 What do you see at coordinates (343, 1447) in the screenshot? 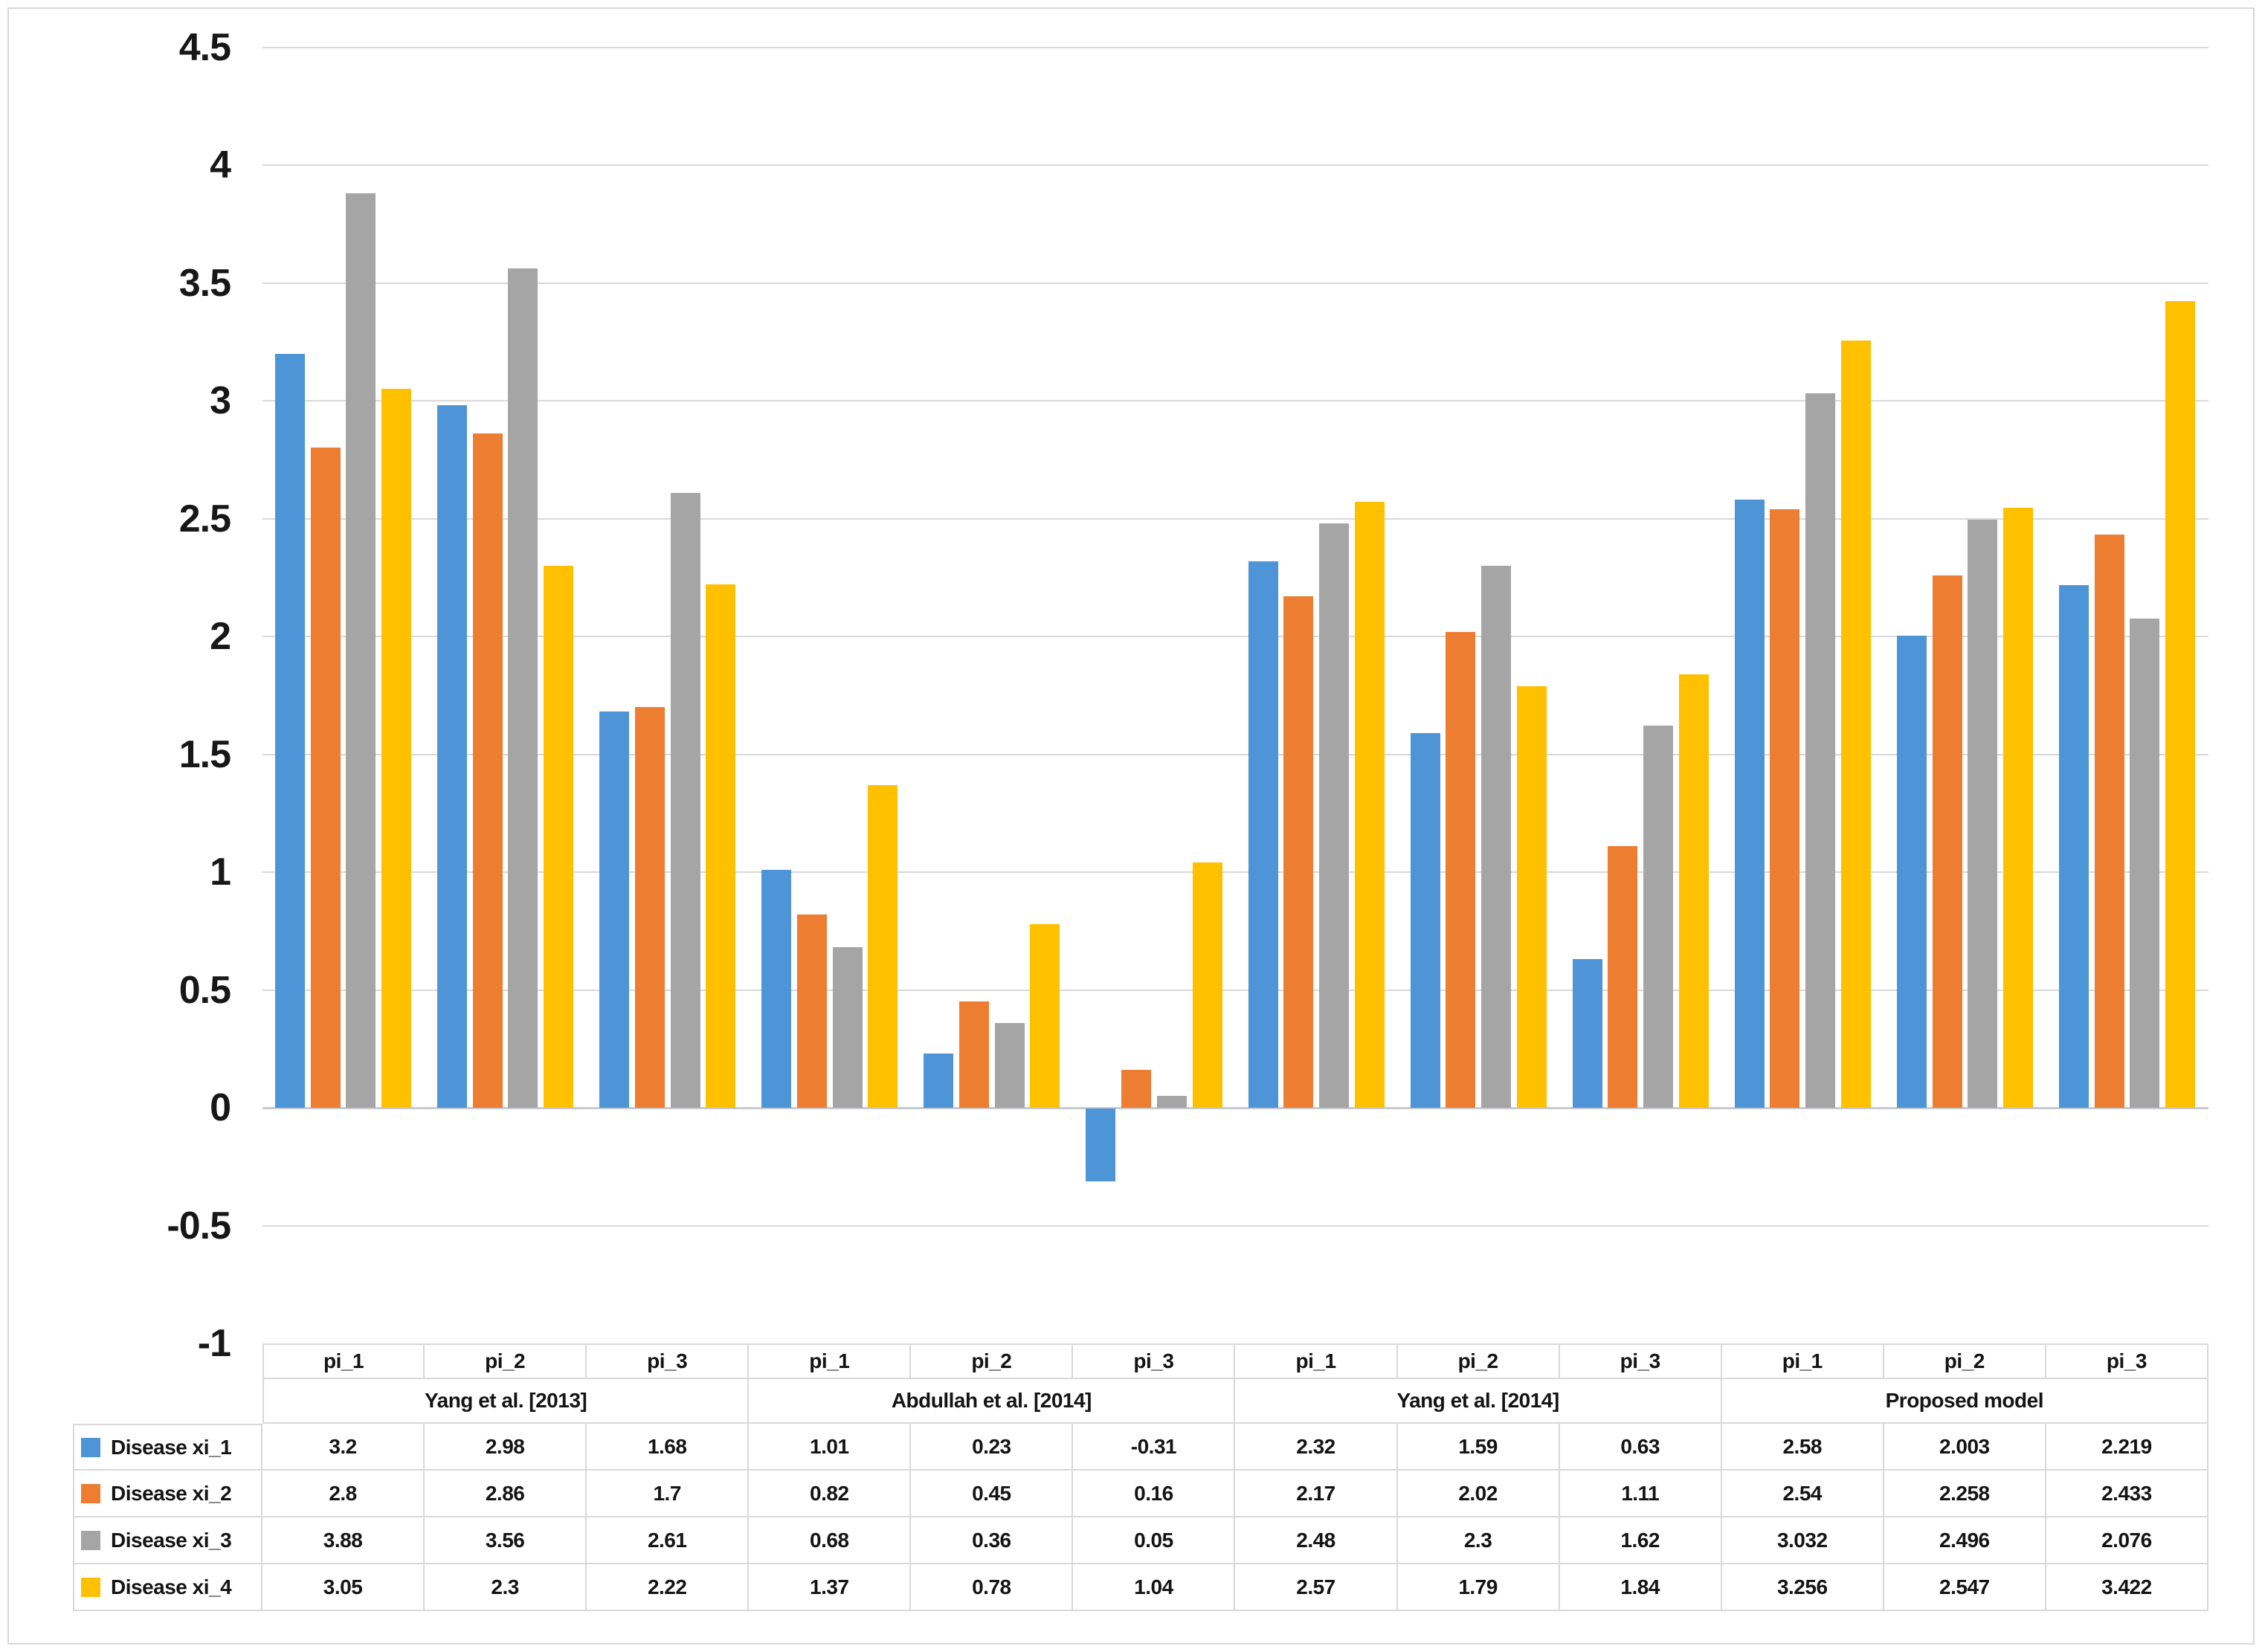
I see `value-cell: 3.2` at bounding box center [343, 1447].